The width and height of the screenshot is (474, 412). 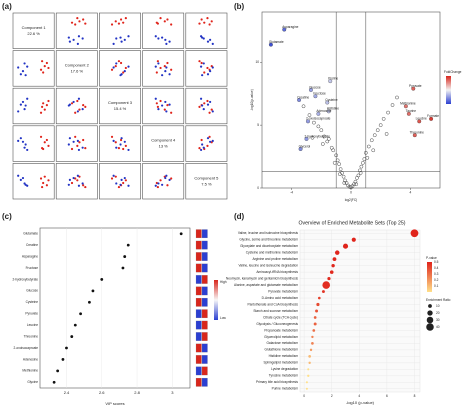 What do you see at coordinates (137, 392) in the screenshot?
I see `x-tick-label: 2.8` at bounding box center [137, 392].